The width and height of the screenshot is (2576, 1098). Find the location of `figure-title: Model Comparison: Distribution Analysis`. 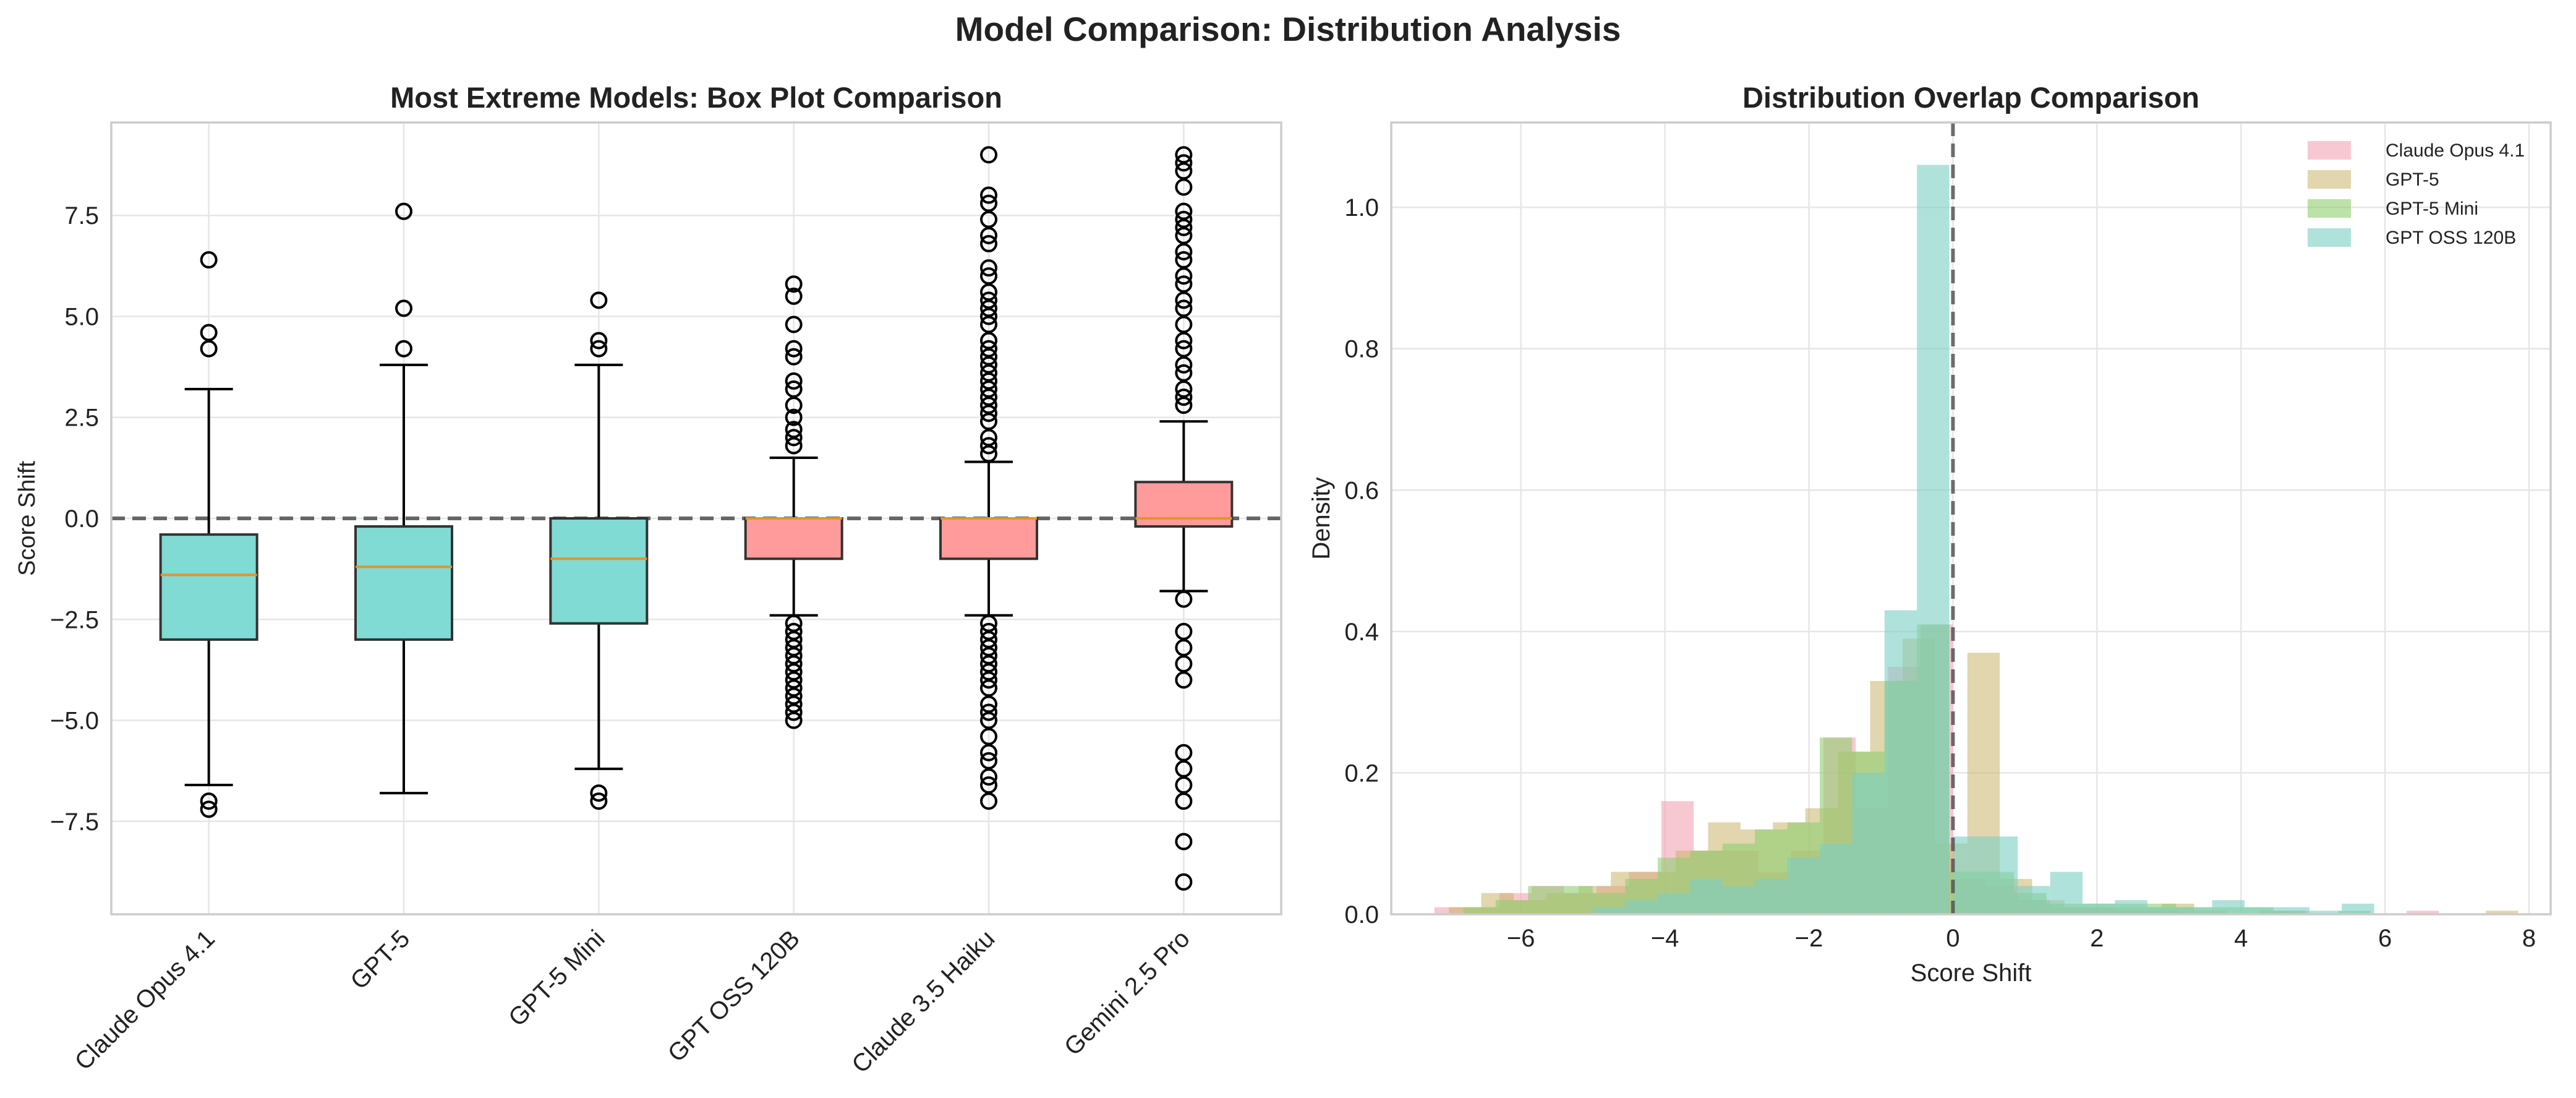

figure-title: Model Comparison: Distribution Analysis is located at coordinates (1288, 29).